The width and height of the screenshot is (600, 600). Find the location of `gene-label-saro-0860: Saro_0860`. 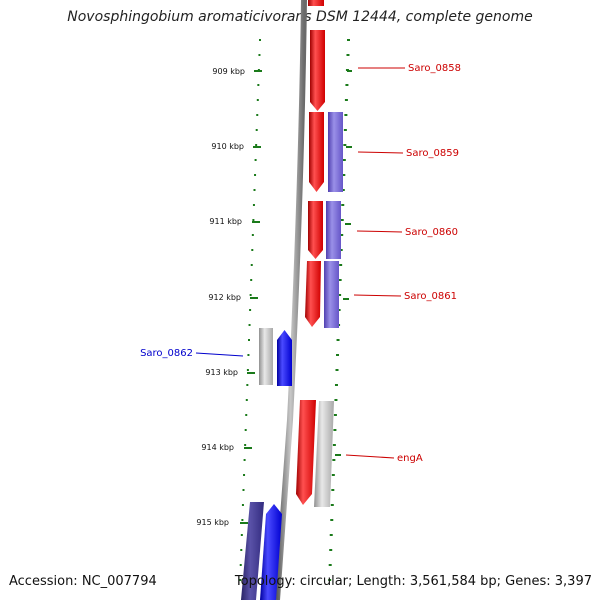

gene-label-saro-0860: Saro_0860 is located at coordinates (401, 230).